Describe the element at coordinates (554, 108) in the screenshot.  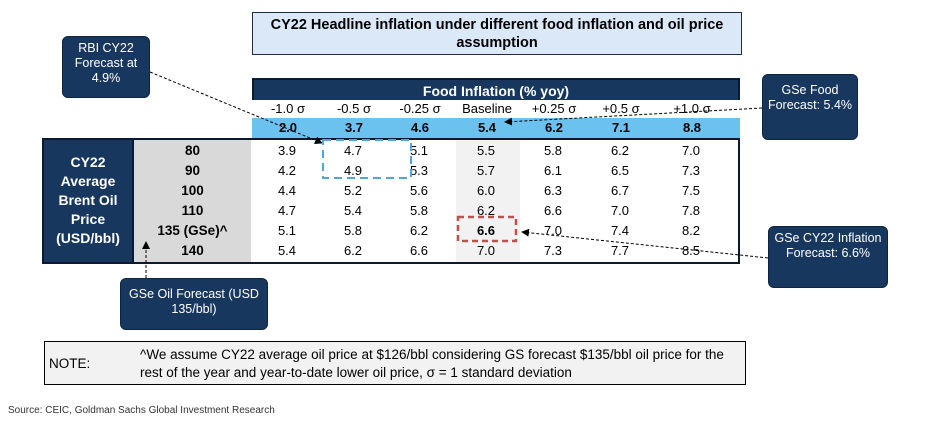
I see `sigma-label: +0.25 σ` at that location.